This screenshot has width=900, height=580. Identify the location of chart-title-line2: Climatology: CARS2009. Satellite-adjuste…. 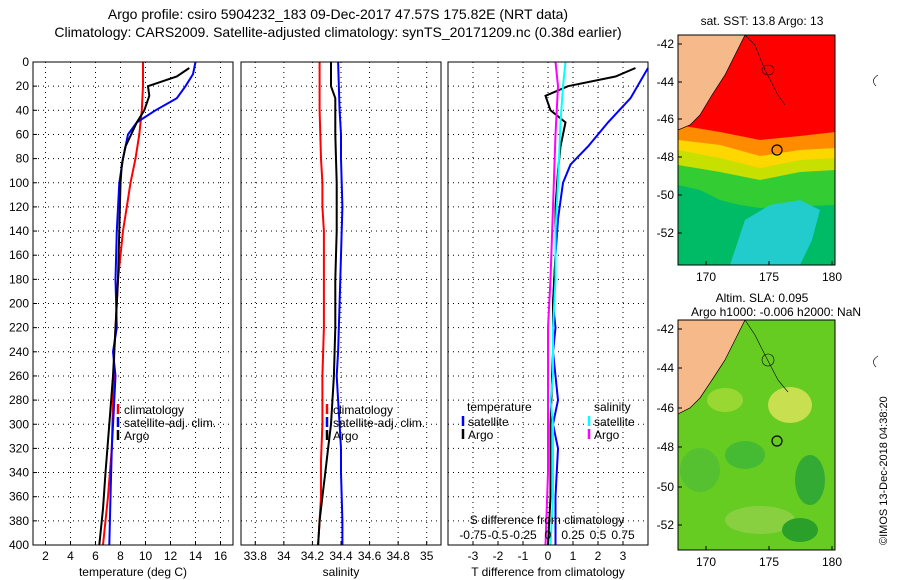
(338, 32).